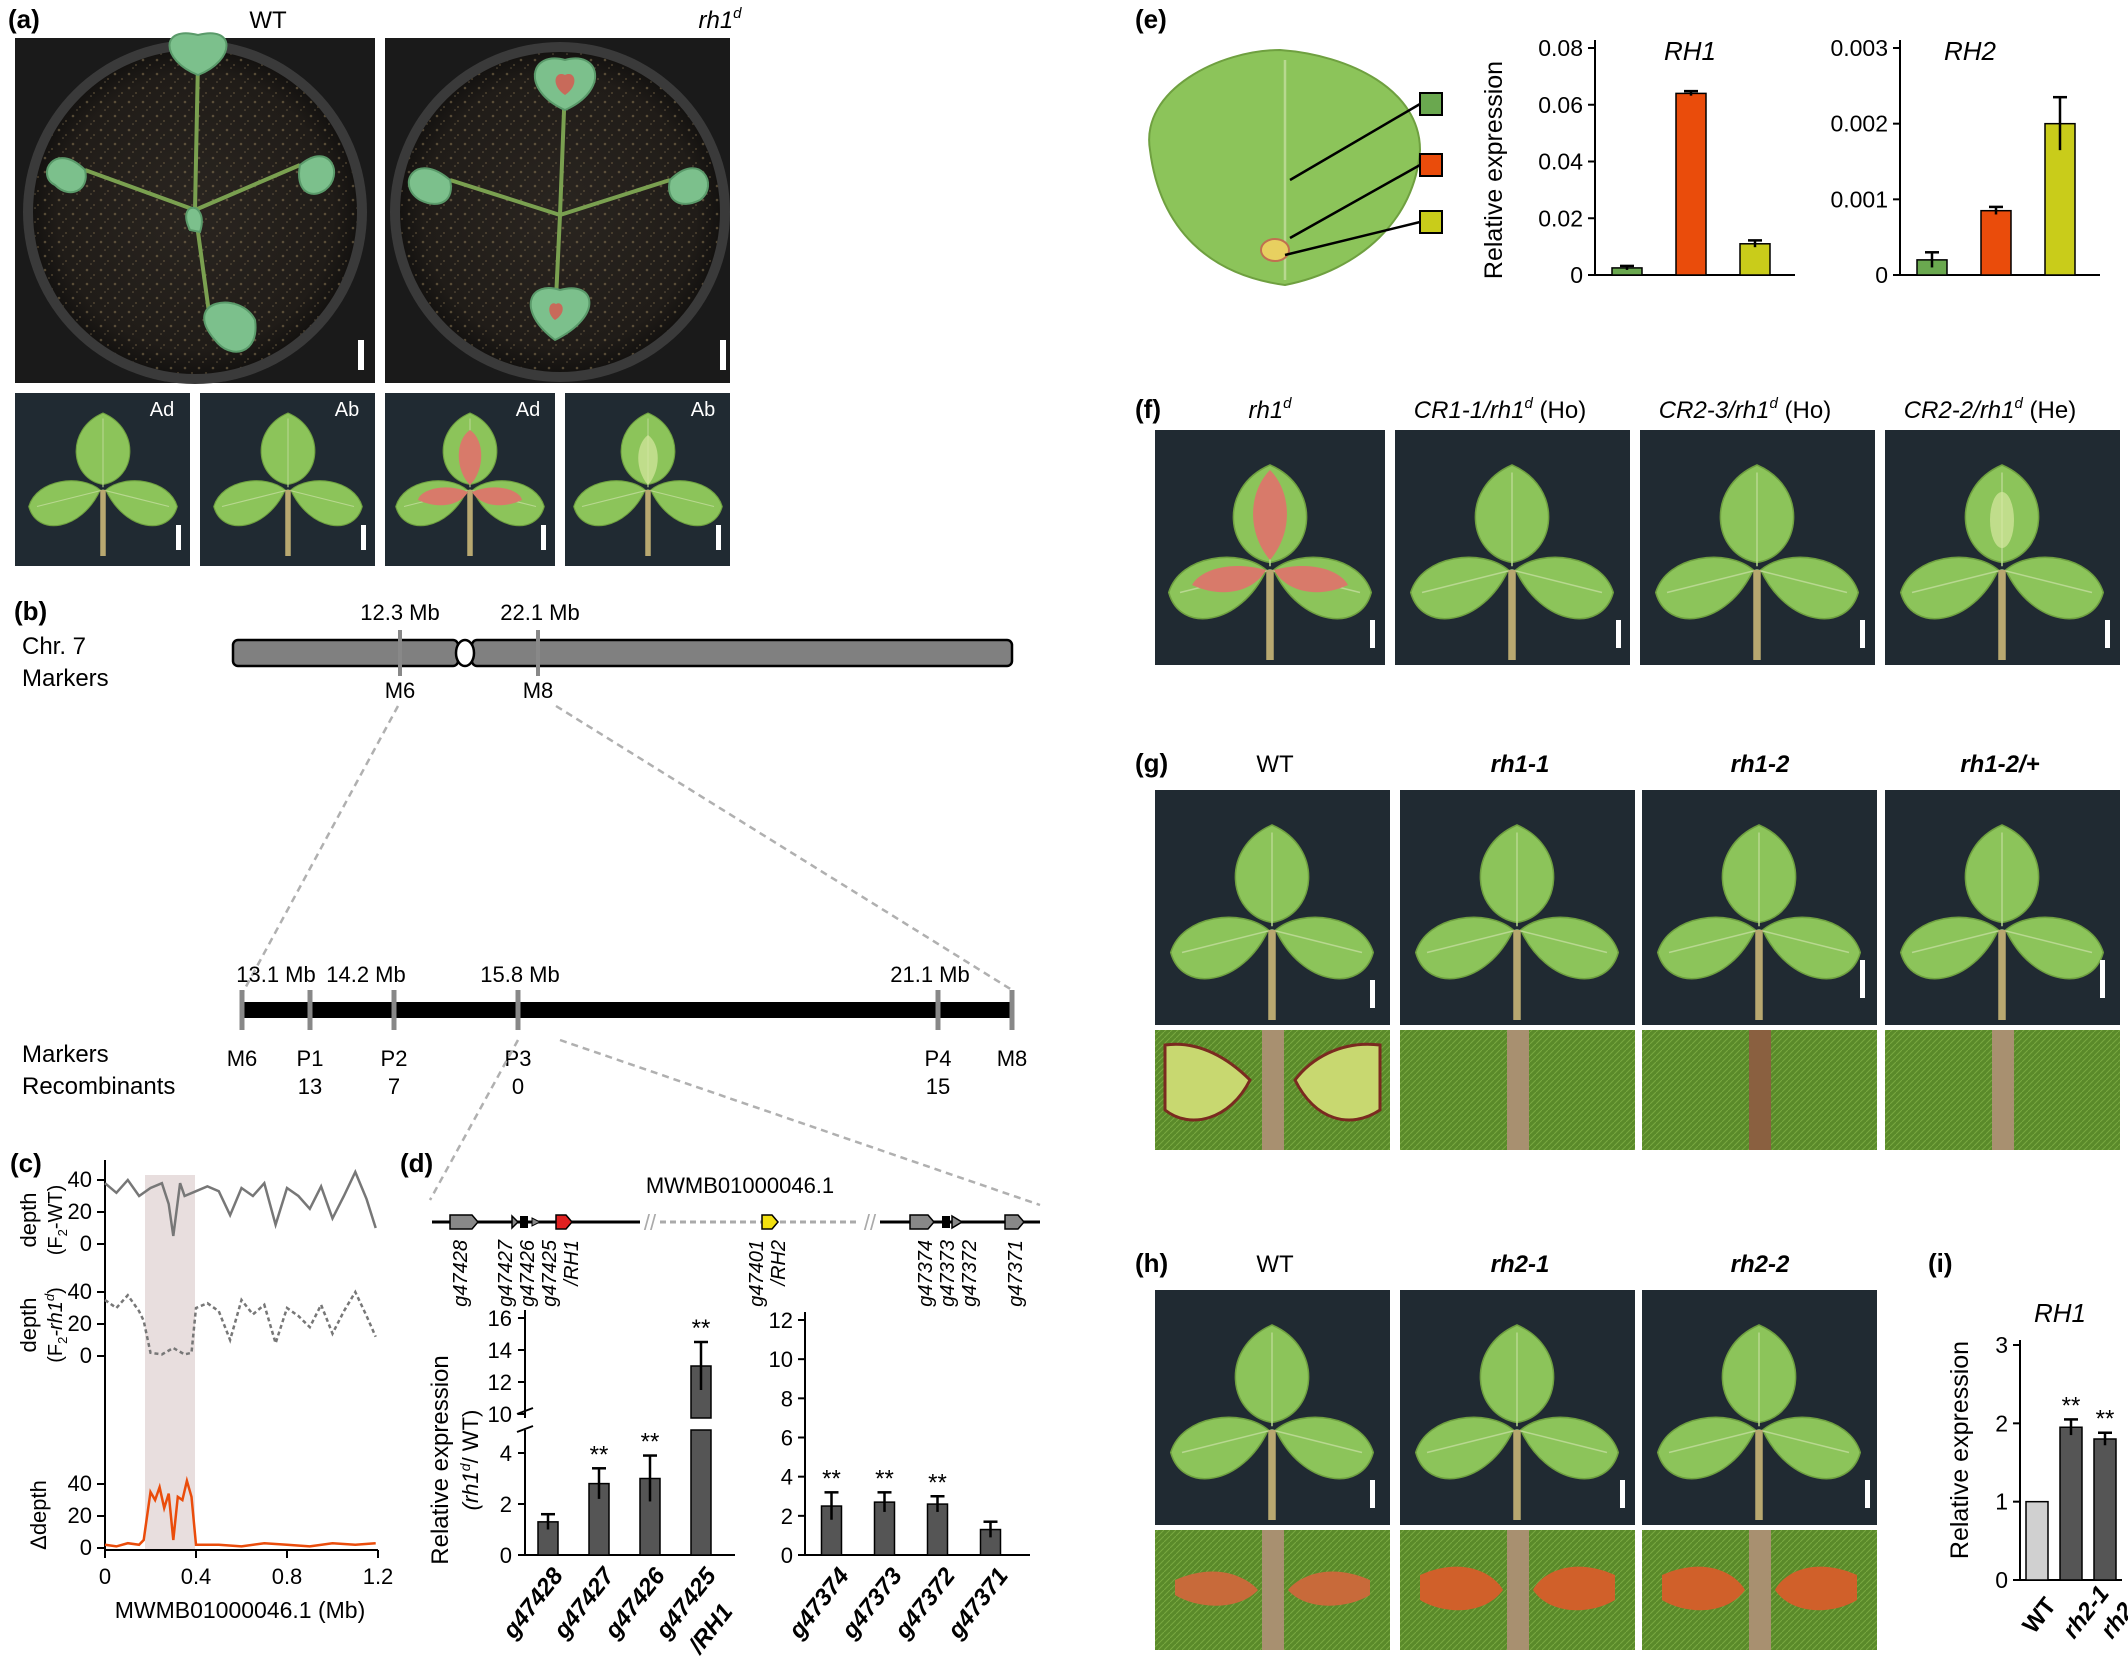 The width and height of the screenshot is (2128, 1662). What do you see at coordinates (1859, 48) in the screenshot?
I see `ticklabel-e-rh2-ticks-0: 0.003` at bounding box center [1859, 48].